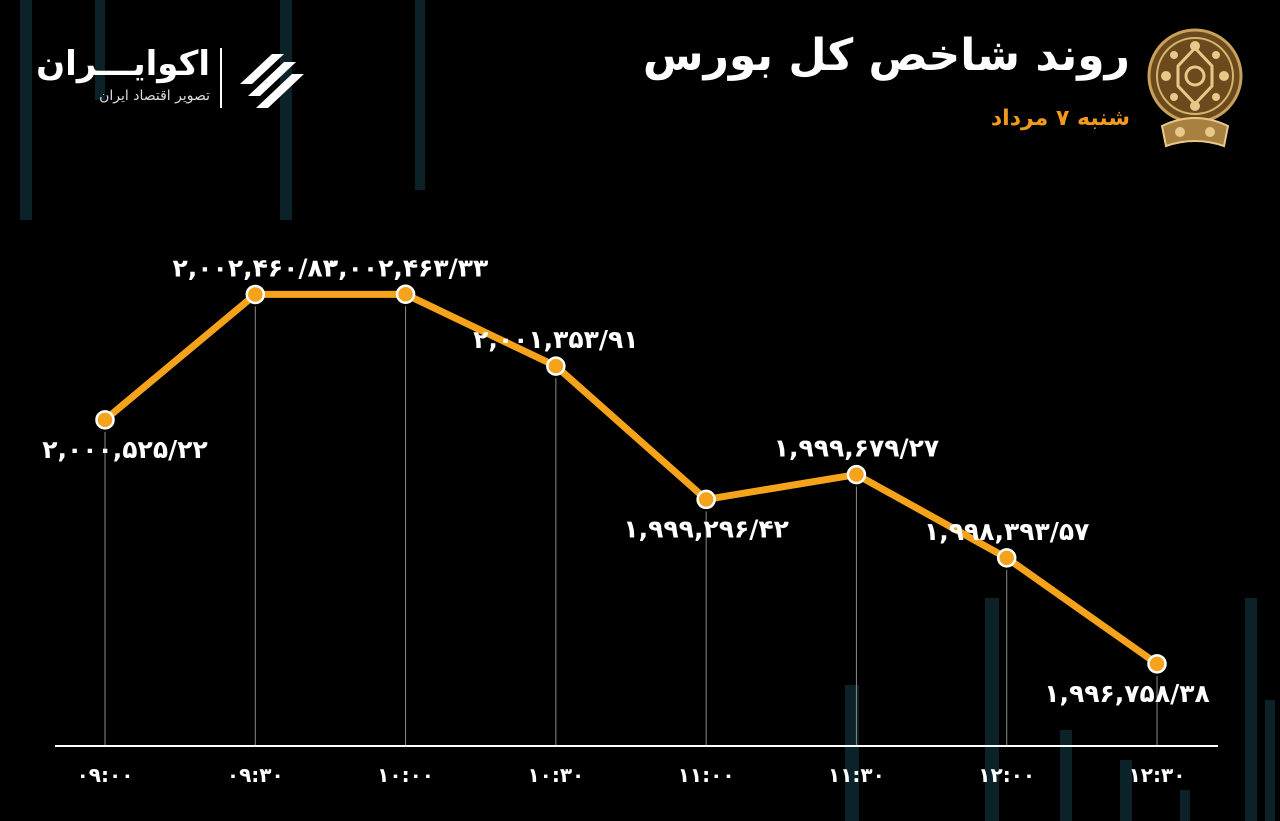 This screenshot has width=1280, height=821. Describe the element at coordinates (555, 339) in the screenshot. I see `data-label: ۲,۰۰۱,۳۵۳/۹۱` at that location.